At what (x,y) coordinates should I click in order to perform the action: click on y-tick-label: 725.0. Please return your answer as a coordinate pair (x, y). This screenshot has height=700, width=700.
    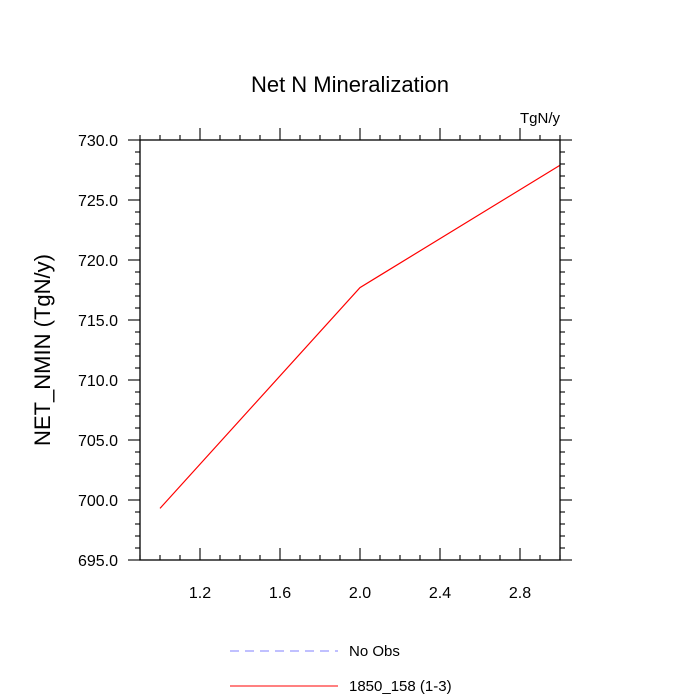
    Looking at the image, I should click on (98, 201).